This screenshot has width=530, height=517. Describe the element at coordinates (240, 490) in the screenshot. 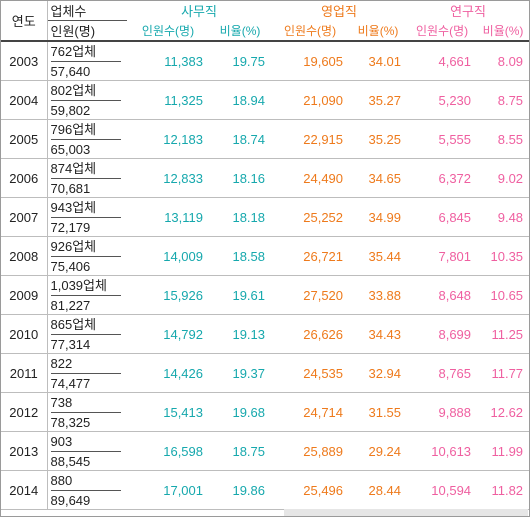

I see `office-ratio-cell: 19.86` at that location.